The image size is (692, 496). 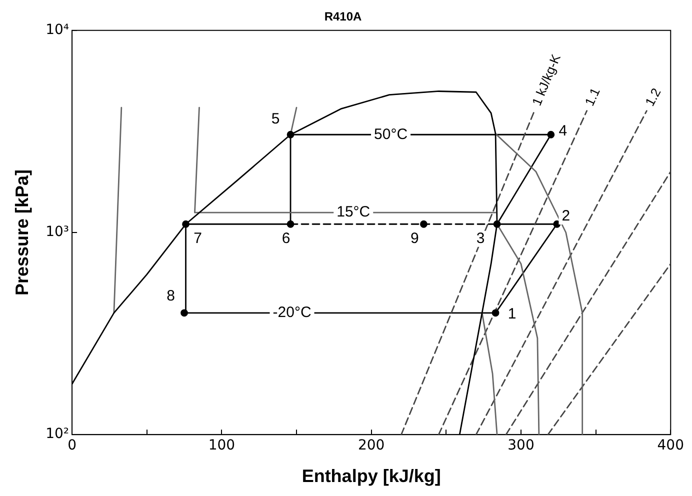 What do you see at coordinates (58, 232) in the screenshot?
I see `y-tick-label: 10³` at bounding box center [58, 232].